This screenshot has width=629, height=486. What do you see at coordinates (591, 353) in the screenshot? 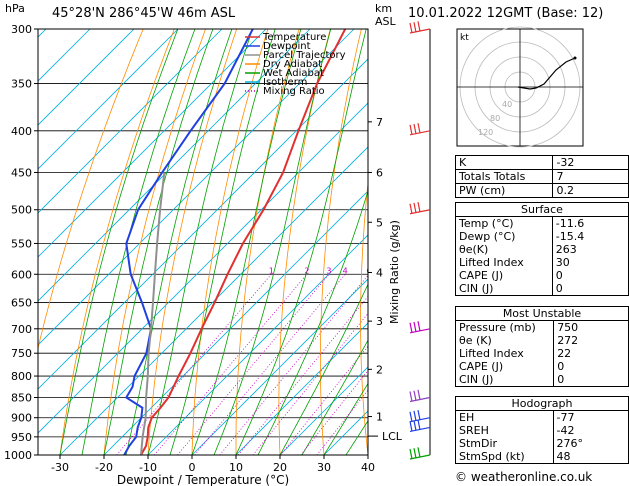
I see `index-value: 22` at bounding box center [591, 353].